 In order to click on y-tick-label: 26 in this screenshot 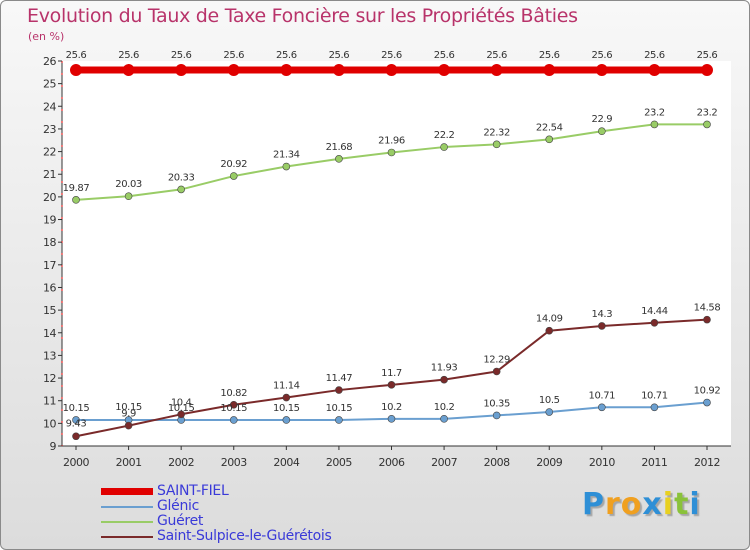, I will do `click(49, 61)`.